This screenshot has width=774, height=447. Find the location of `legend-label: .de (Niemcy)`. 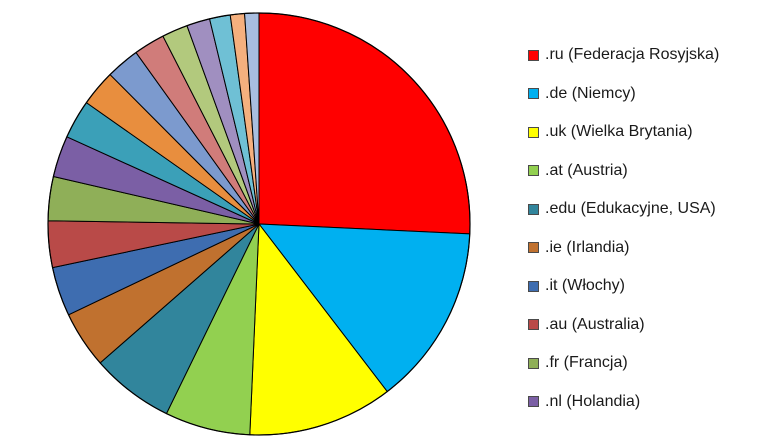

legend-label: .de (Niemcy) is located at coordinates (590, 93).